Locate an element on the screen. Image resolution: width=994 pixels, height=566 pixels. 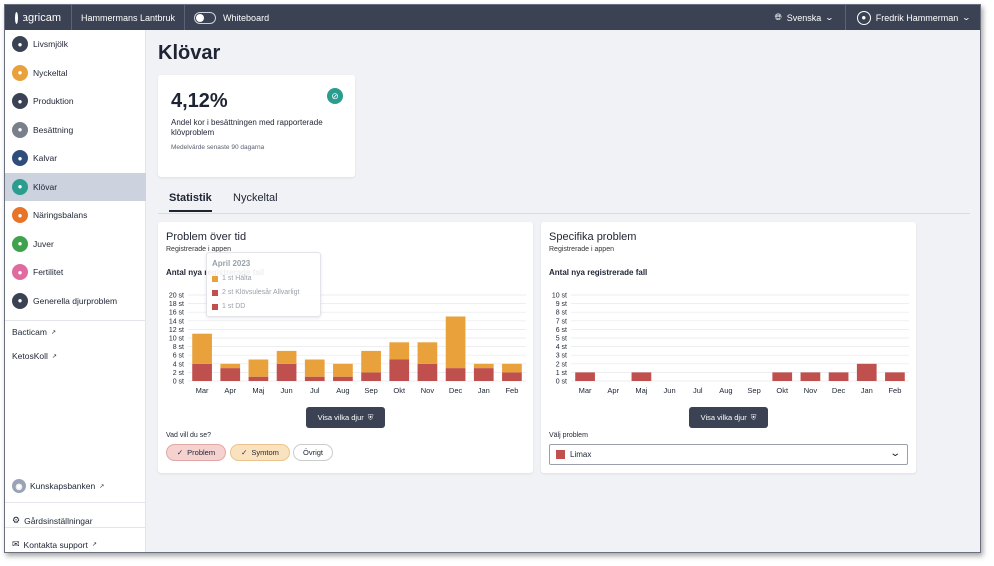
sidebar-item-general-problems: ● Generella djurproblem is located at coordinates (75, 301).